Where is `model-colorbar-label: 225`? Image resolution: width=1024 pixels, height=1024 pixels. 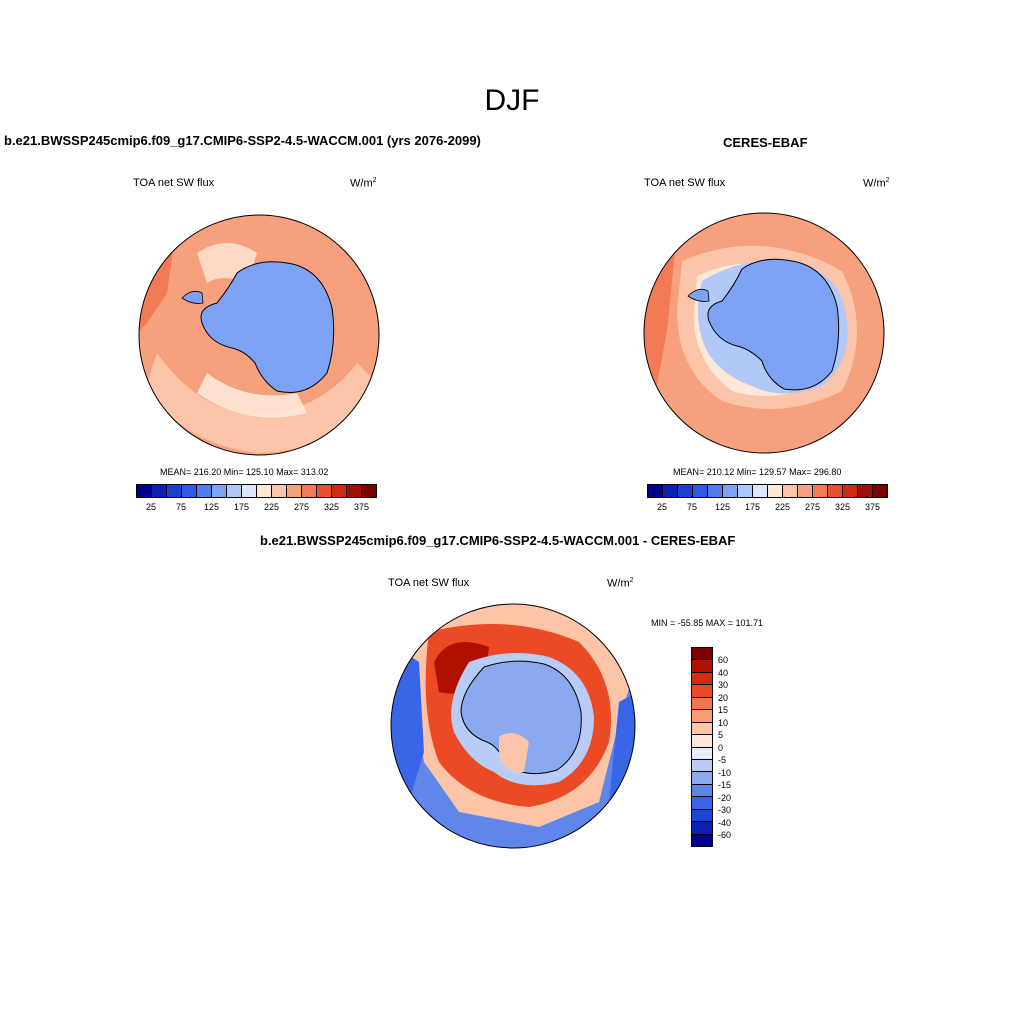 model-colorbar-label: 225 is located at coordinates (272, 507).